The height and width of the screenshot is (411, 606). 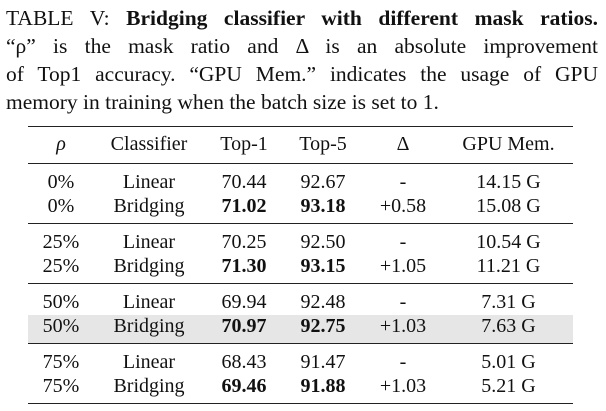 What do you see at coordinates (403, 265) in the screenshot?
I see `cell-delta: +1.05` at bounding box center [403, 265].